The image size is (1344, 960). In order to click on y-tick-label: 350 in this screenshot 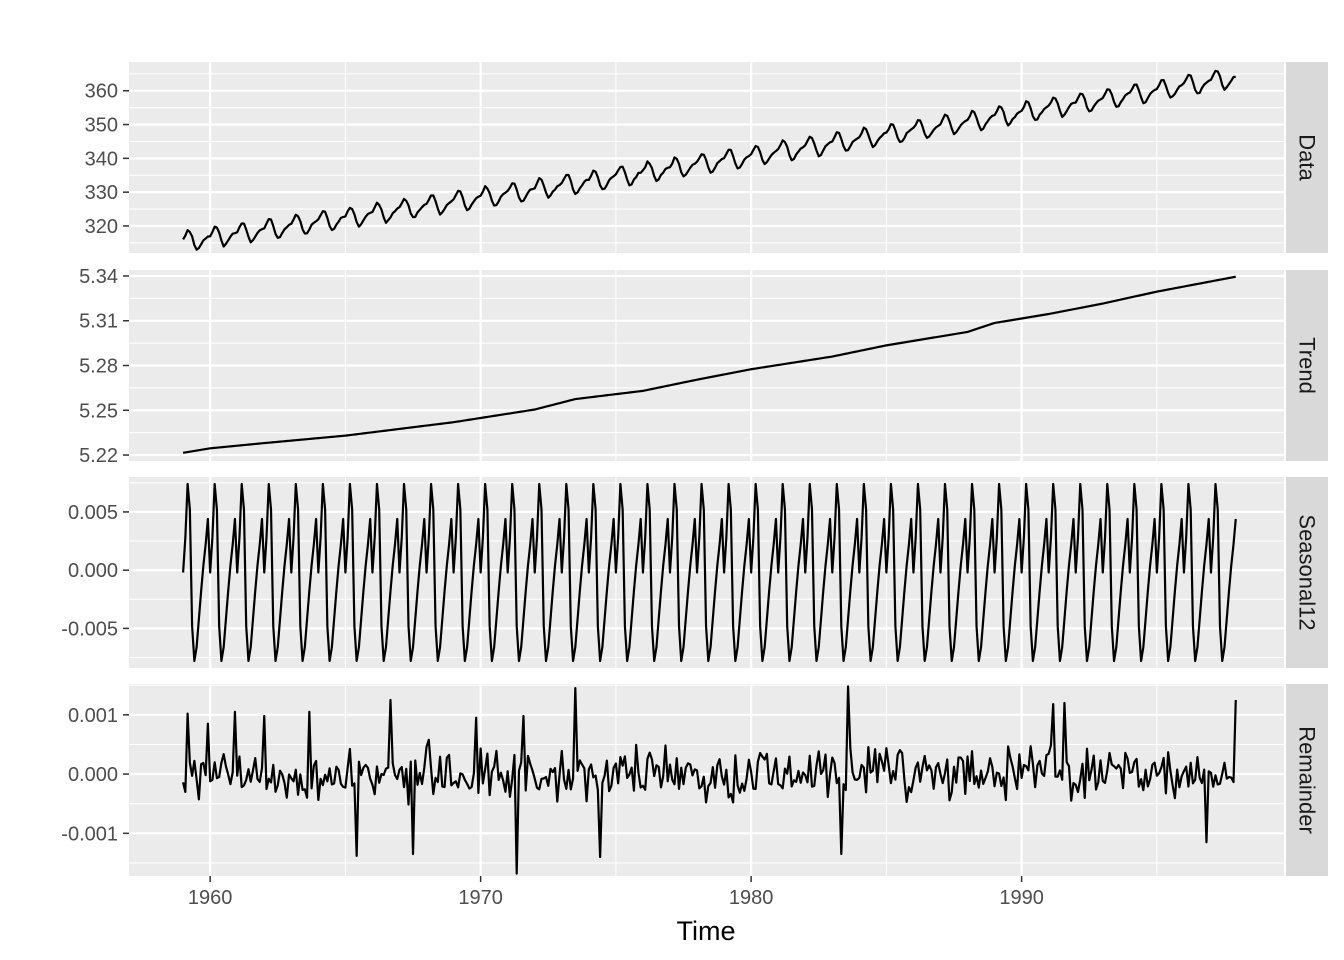, I will do `click(101, 126)`.